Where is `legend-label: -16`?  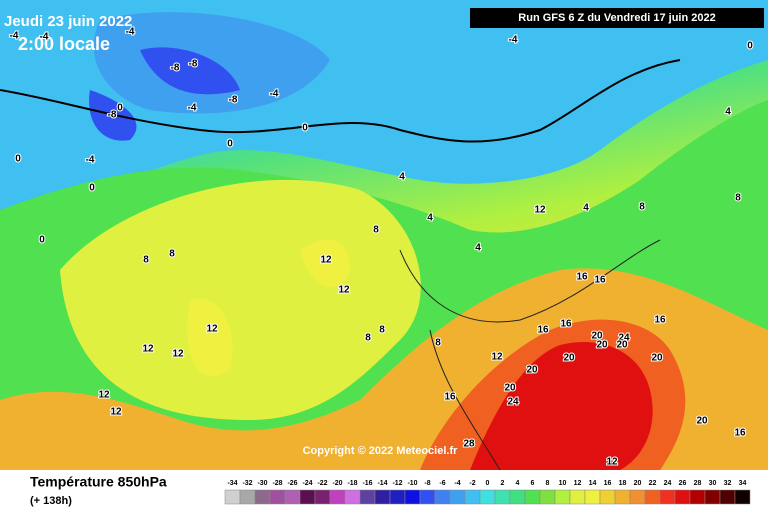
legend-label: -16 is located at coordinates (367, 483).